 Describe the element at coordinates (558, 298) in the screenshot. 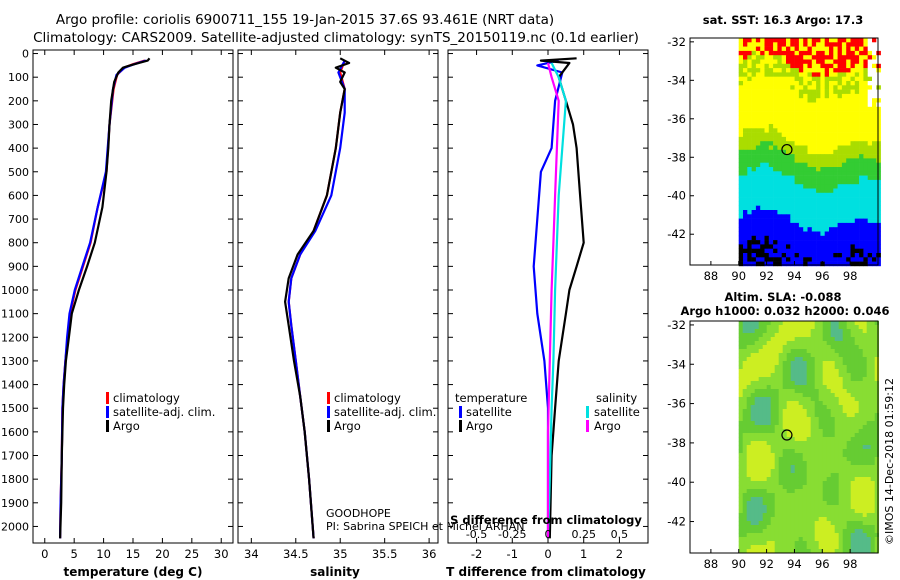

I see `difference-series` at that location.